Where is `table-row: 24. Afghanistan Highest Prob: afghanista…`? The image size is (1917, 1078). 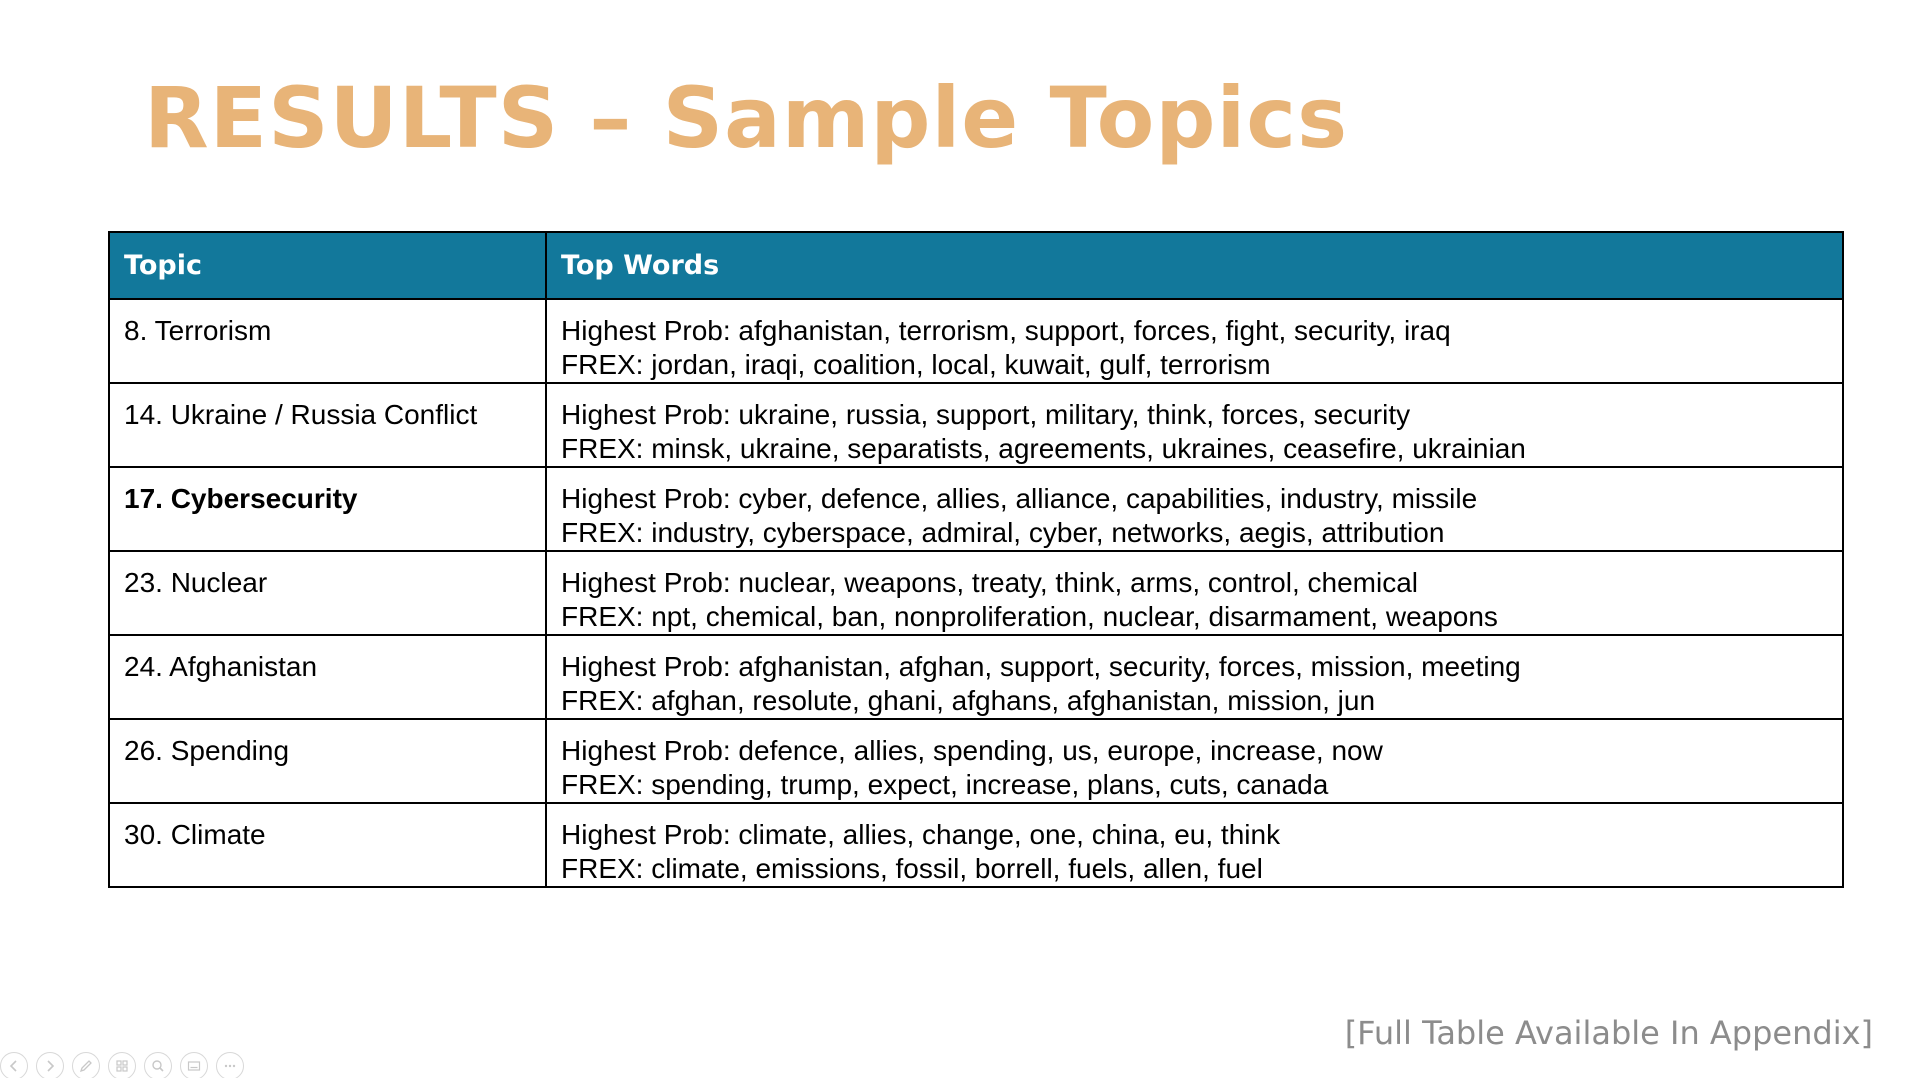
table-row: 24. Afghanistan Highest Prob: afghanista… is located at coordinates (976, 677).